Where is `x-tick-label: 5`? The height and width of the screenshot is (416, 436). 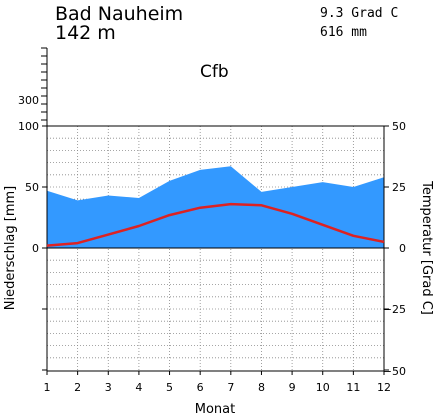 x-tick-label: 5 is located at coordinates (169, 387).